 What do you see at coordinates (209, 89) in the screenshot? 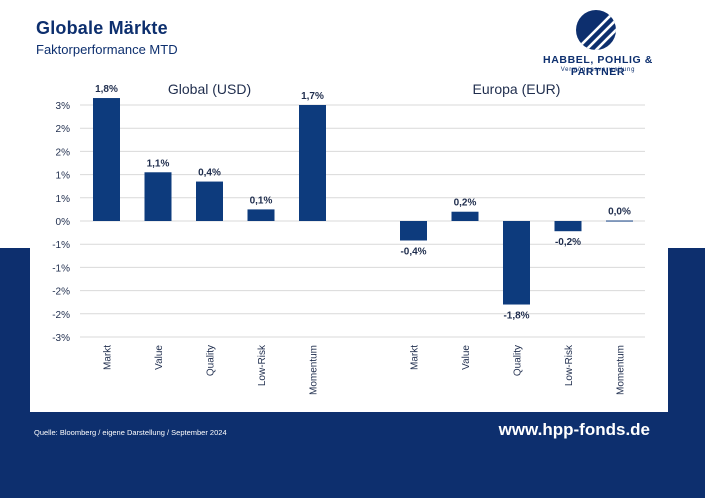
I see `group-title: Global (USD)` at bounding box center [209, 89].